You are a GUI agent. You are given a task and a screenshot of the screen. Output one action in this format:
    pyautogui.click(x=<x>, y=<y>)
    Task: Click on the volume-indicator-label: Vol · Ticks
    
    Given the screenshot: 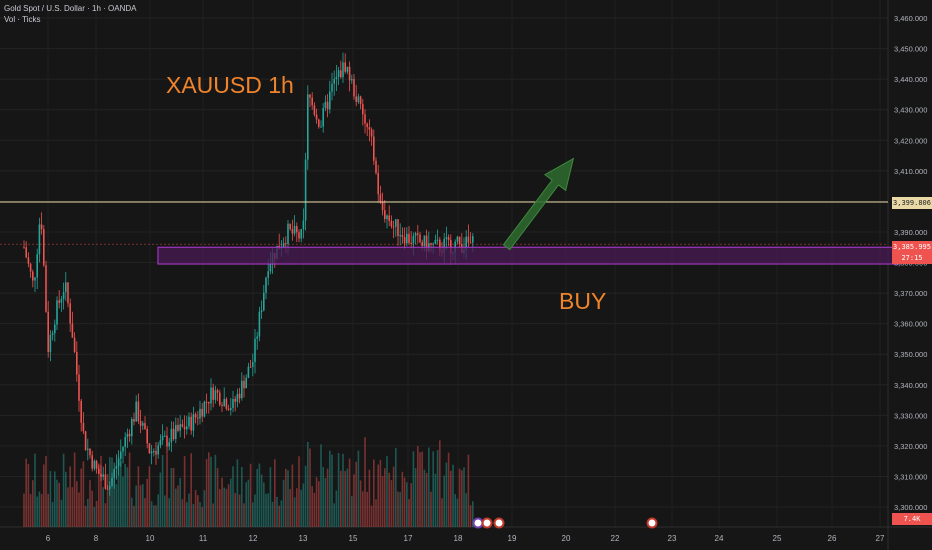 What is the action you would take?
    pyautogui.click(x=22, y=19)
    